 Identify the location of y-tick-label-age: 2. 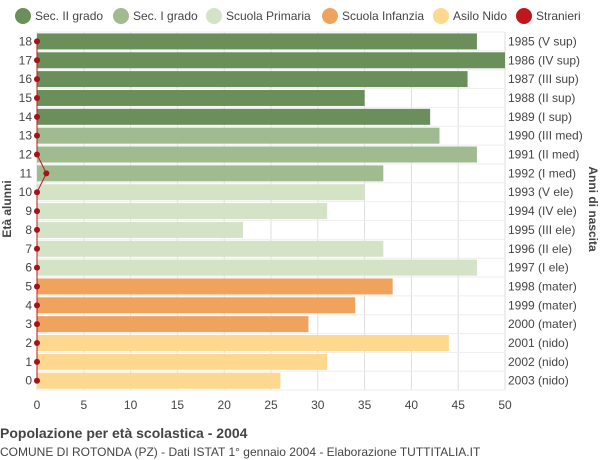
(28, 343).